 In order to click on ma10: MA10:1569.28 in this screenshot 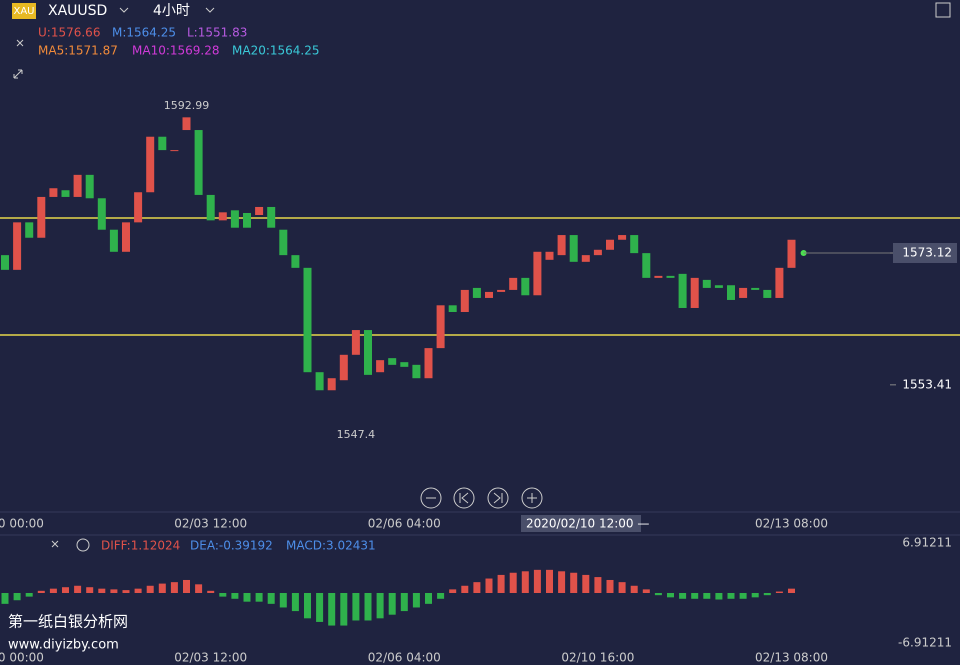, I will do `click(176, 51)`.